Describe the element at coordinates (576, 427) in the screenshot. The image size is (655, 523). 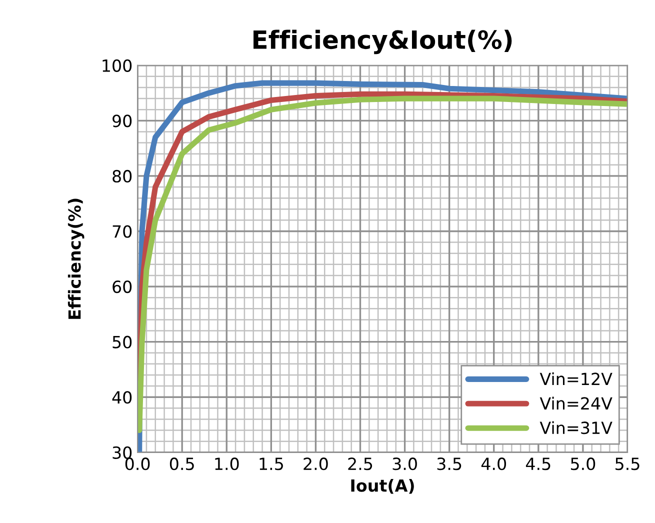
I see `legend-label: Vin=31V` at that location.